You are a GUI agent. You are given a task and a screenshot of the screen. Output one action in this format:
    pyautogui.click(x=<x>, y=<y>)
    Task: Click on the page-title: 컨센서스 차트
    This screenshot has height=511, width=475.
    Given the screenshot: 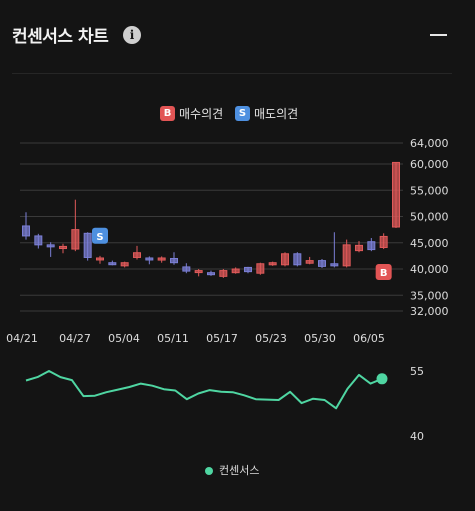 What is the action you would take?
    pyautogui.click(x=60, y=37)
    